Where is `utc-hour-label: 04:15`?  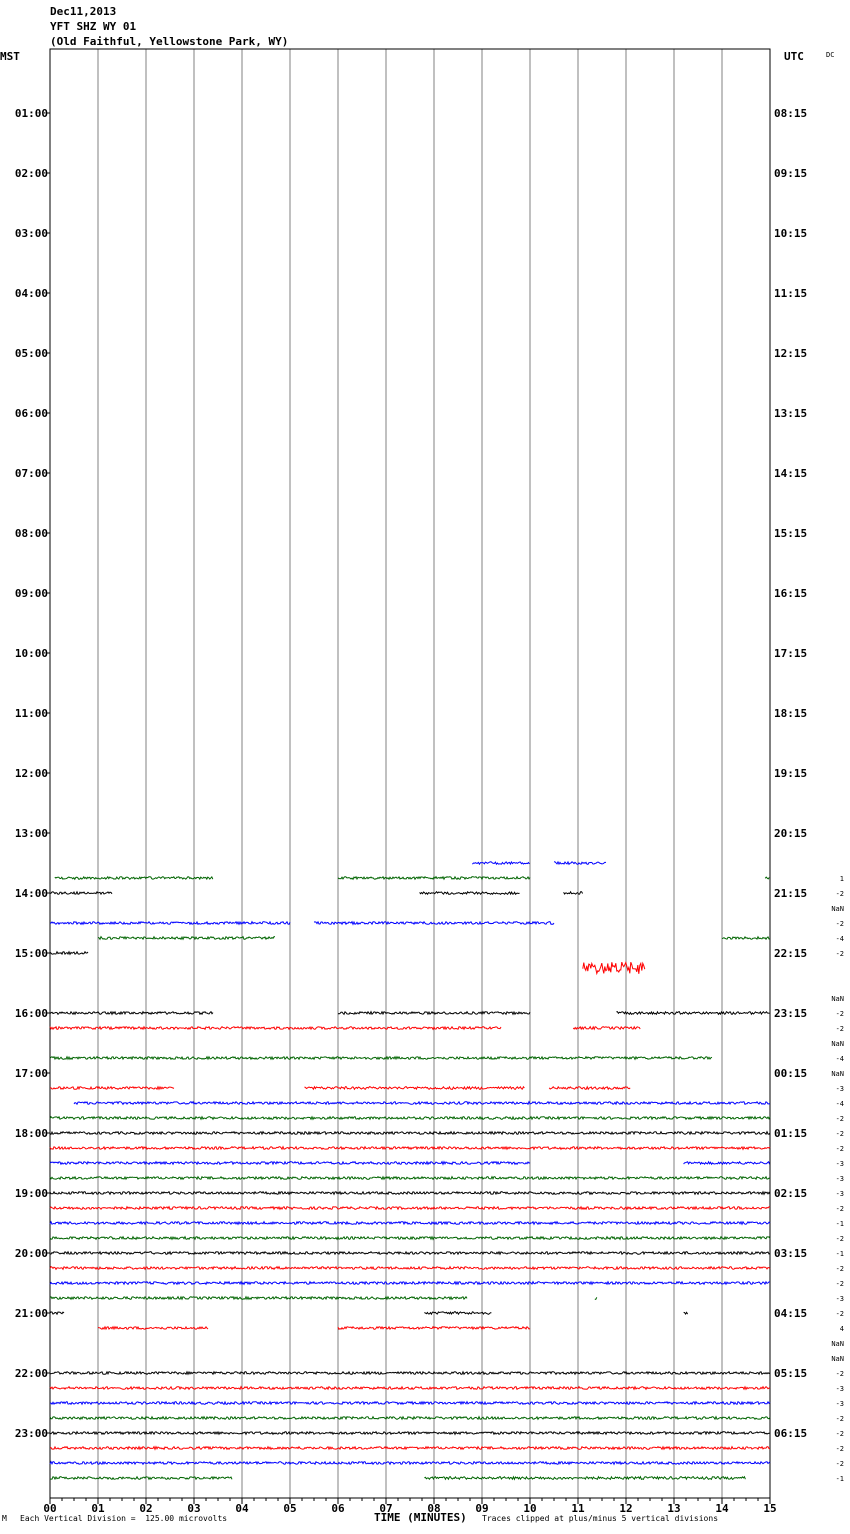 utc-hour-label: 04:15 is located at coordinates (790, 1313).